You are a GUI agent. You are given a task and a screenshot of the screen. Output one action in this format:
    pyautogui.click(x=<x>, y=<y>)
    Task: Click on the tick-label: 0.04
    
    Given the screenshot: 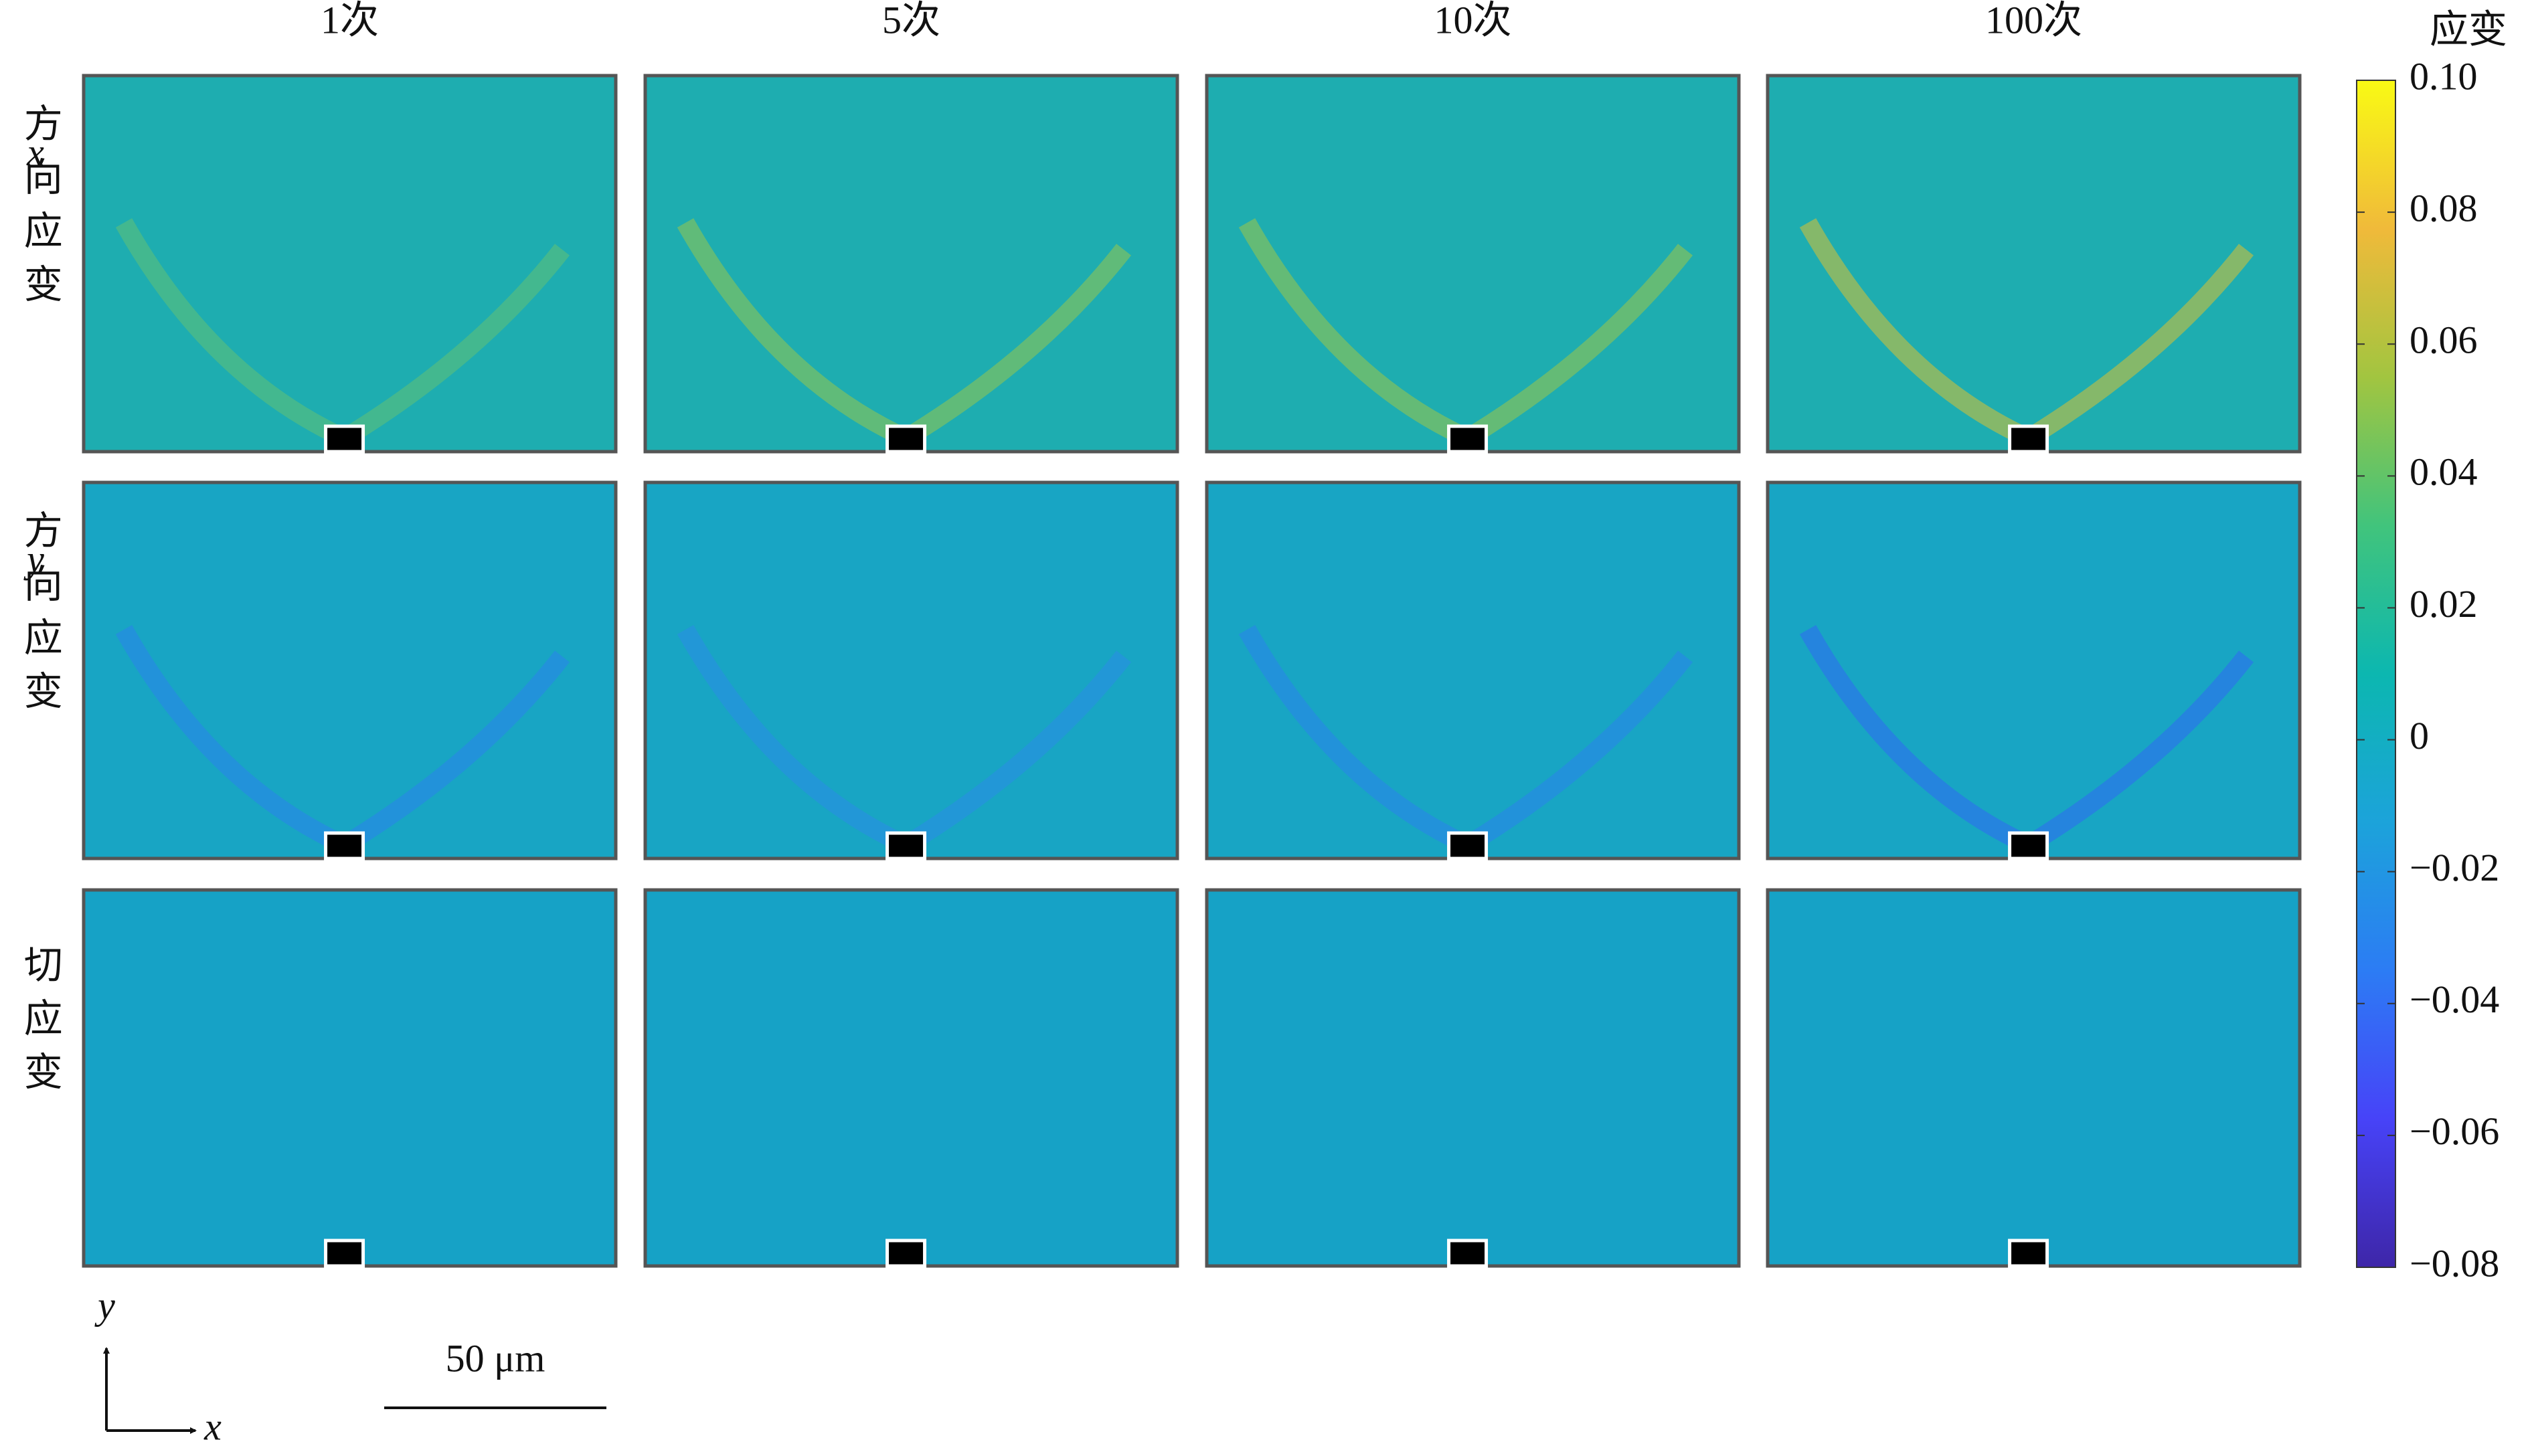 What is the action you would take?
    pyautogui.click(x=2444, y=472)
    